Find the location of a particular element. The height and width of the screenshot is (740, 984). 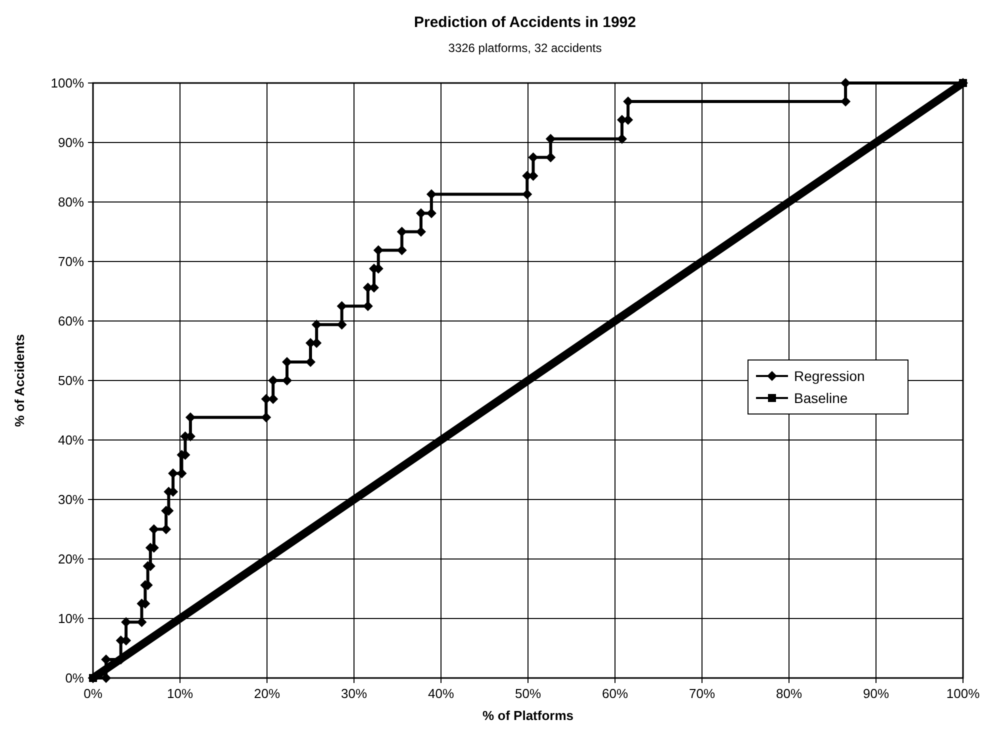

x-tick-label: 70% is located at coordinates (702, 693).